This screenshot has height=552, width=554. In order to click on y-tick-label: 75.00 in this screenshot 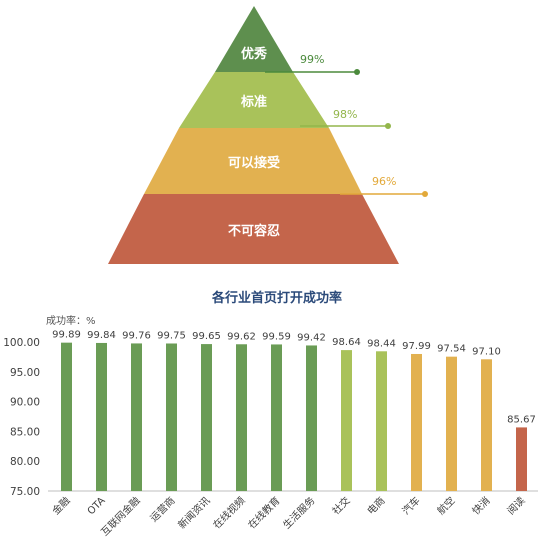, I will do `click(25, 492)`.